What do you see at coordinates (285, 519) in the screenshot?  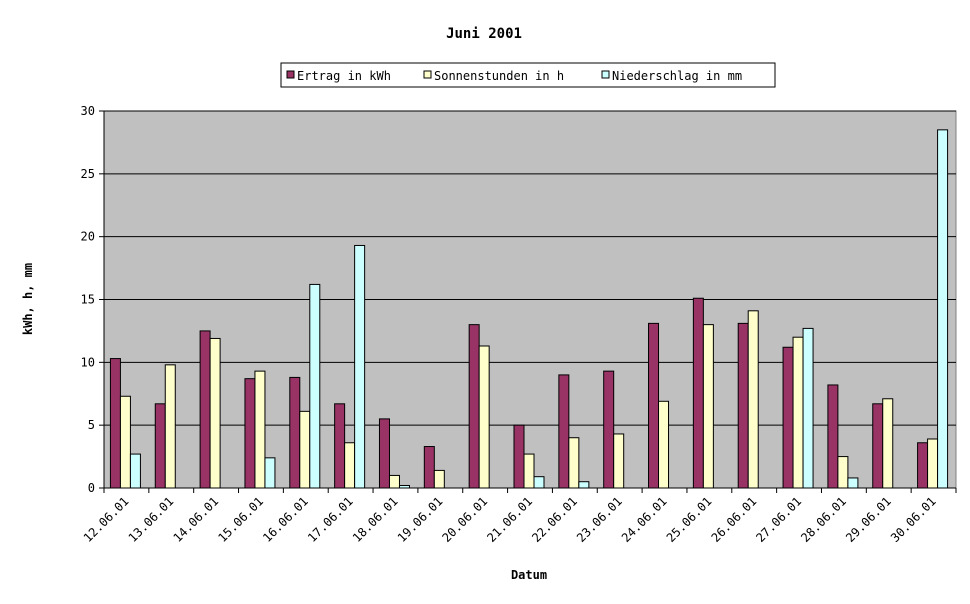 I see `x-tick-label: 16.06.01` at bounding box center [285, 519].